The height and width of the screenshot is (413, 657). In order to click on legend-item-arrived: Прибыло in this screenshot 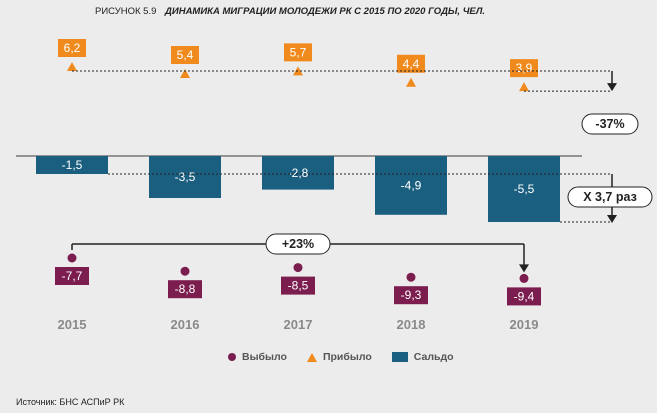, I will do `click(339, 357)`.